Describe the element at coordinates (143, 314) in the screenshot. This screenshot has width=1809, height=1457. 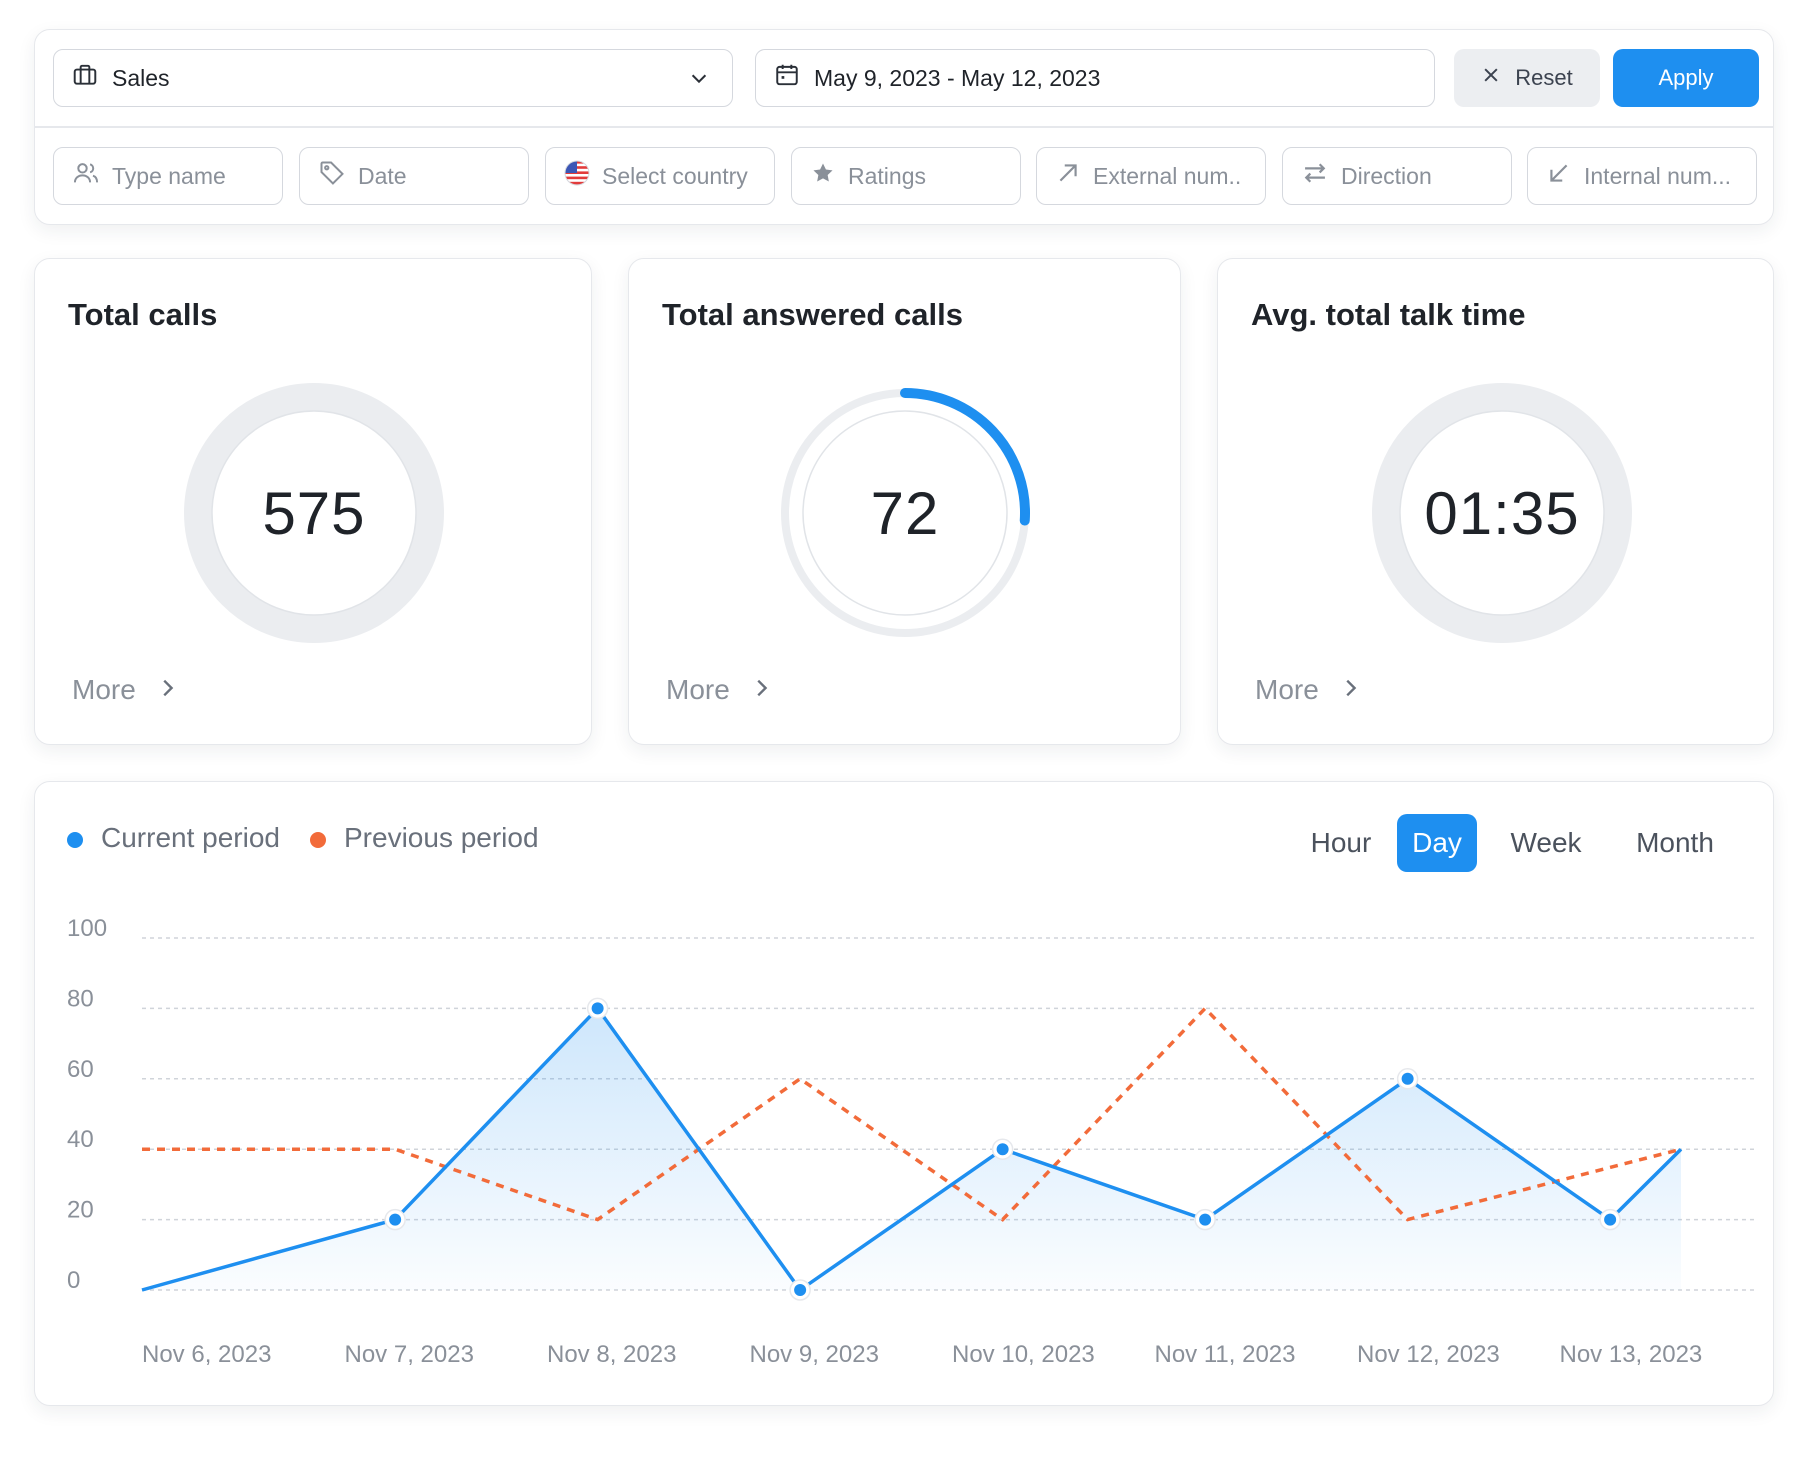
I see `total-calls-title: Total calls` at that location.